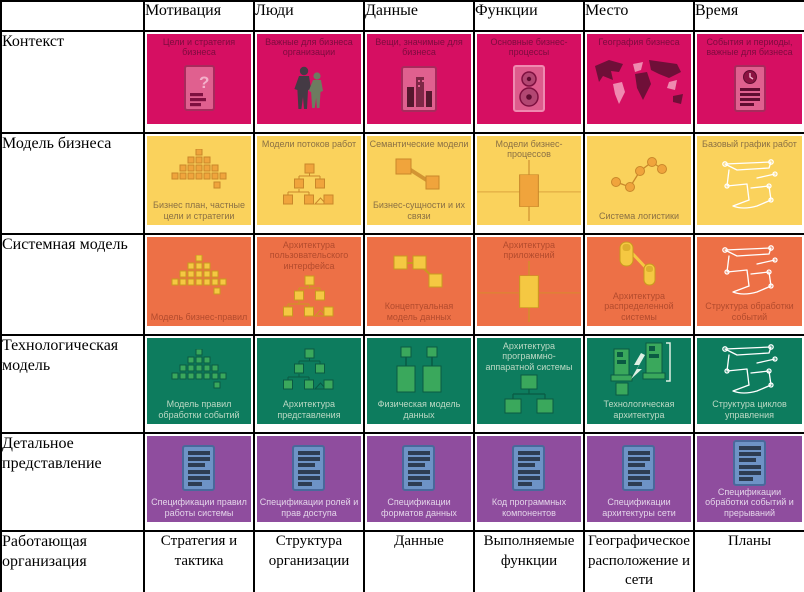 This screenshot has height=592, width=804. I want to click on cell-tile: Бизнес план, частные цели и стратегии, so click(199, 180).